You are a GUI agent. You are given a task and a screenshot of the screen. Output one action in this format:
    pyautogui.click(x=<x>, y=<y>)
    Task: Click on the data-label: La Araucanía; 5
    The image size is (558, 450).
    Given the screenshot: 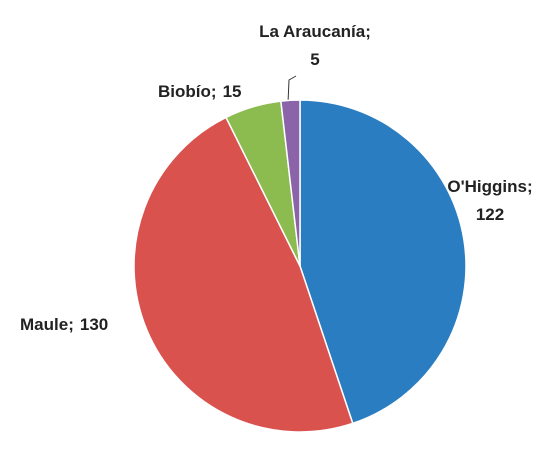 What is the action you would take?
    pyautogui.click(x=315, y=45)
    